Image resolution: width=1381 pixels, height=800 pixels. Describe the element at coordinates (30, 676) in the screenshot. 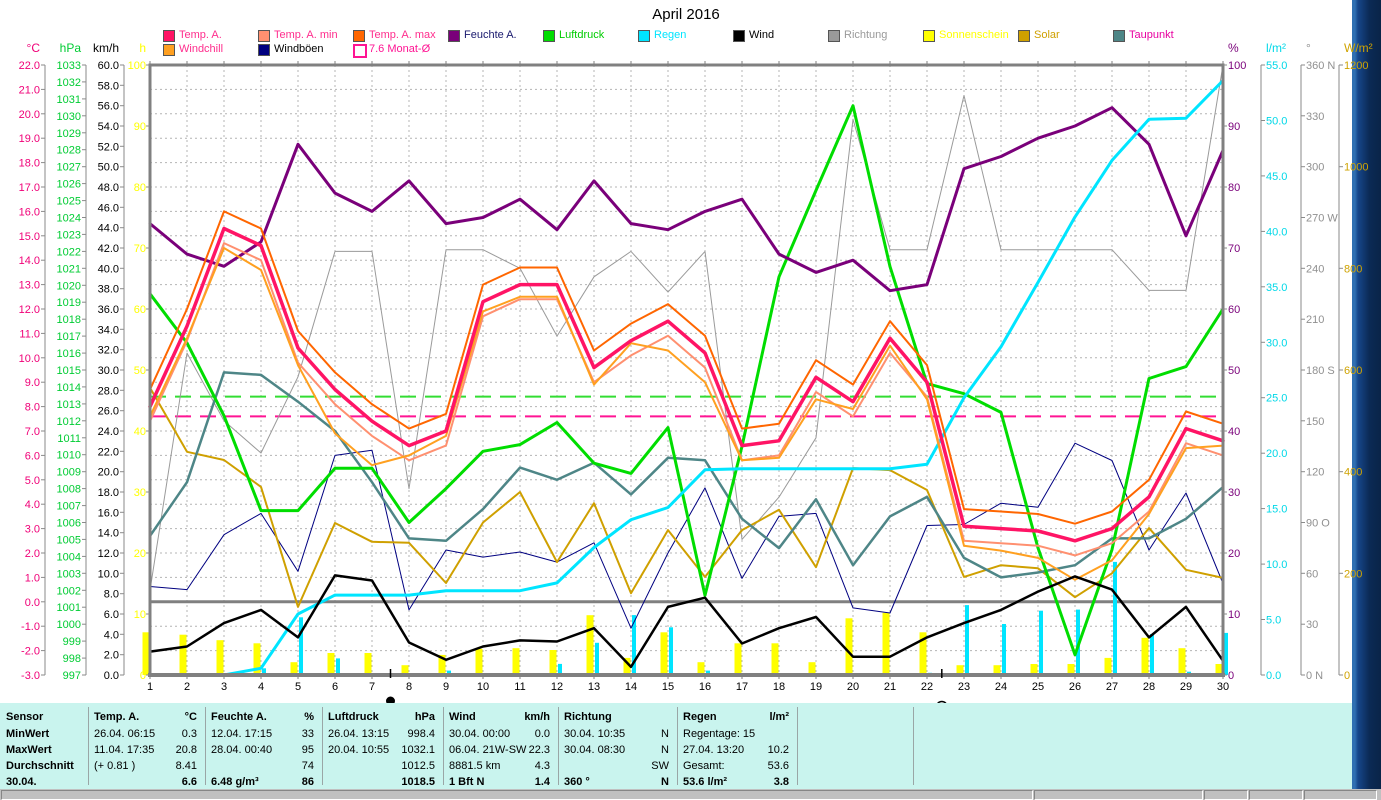

I see `svg-text: -3.0` at that location.